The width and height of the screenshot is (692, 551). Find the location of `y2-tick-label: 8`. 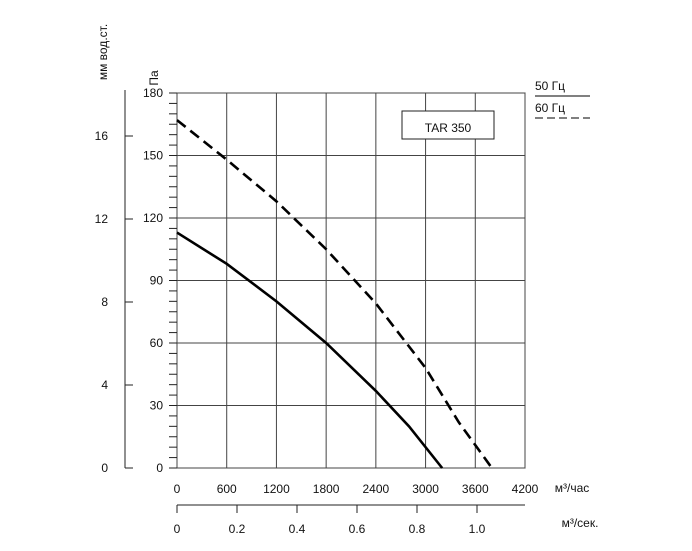

y2-tick-label: 8 is located at coordinates (104, 302).